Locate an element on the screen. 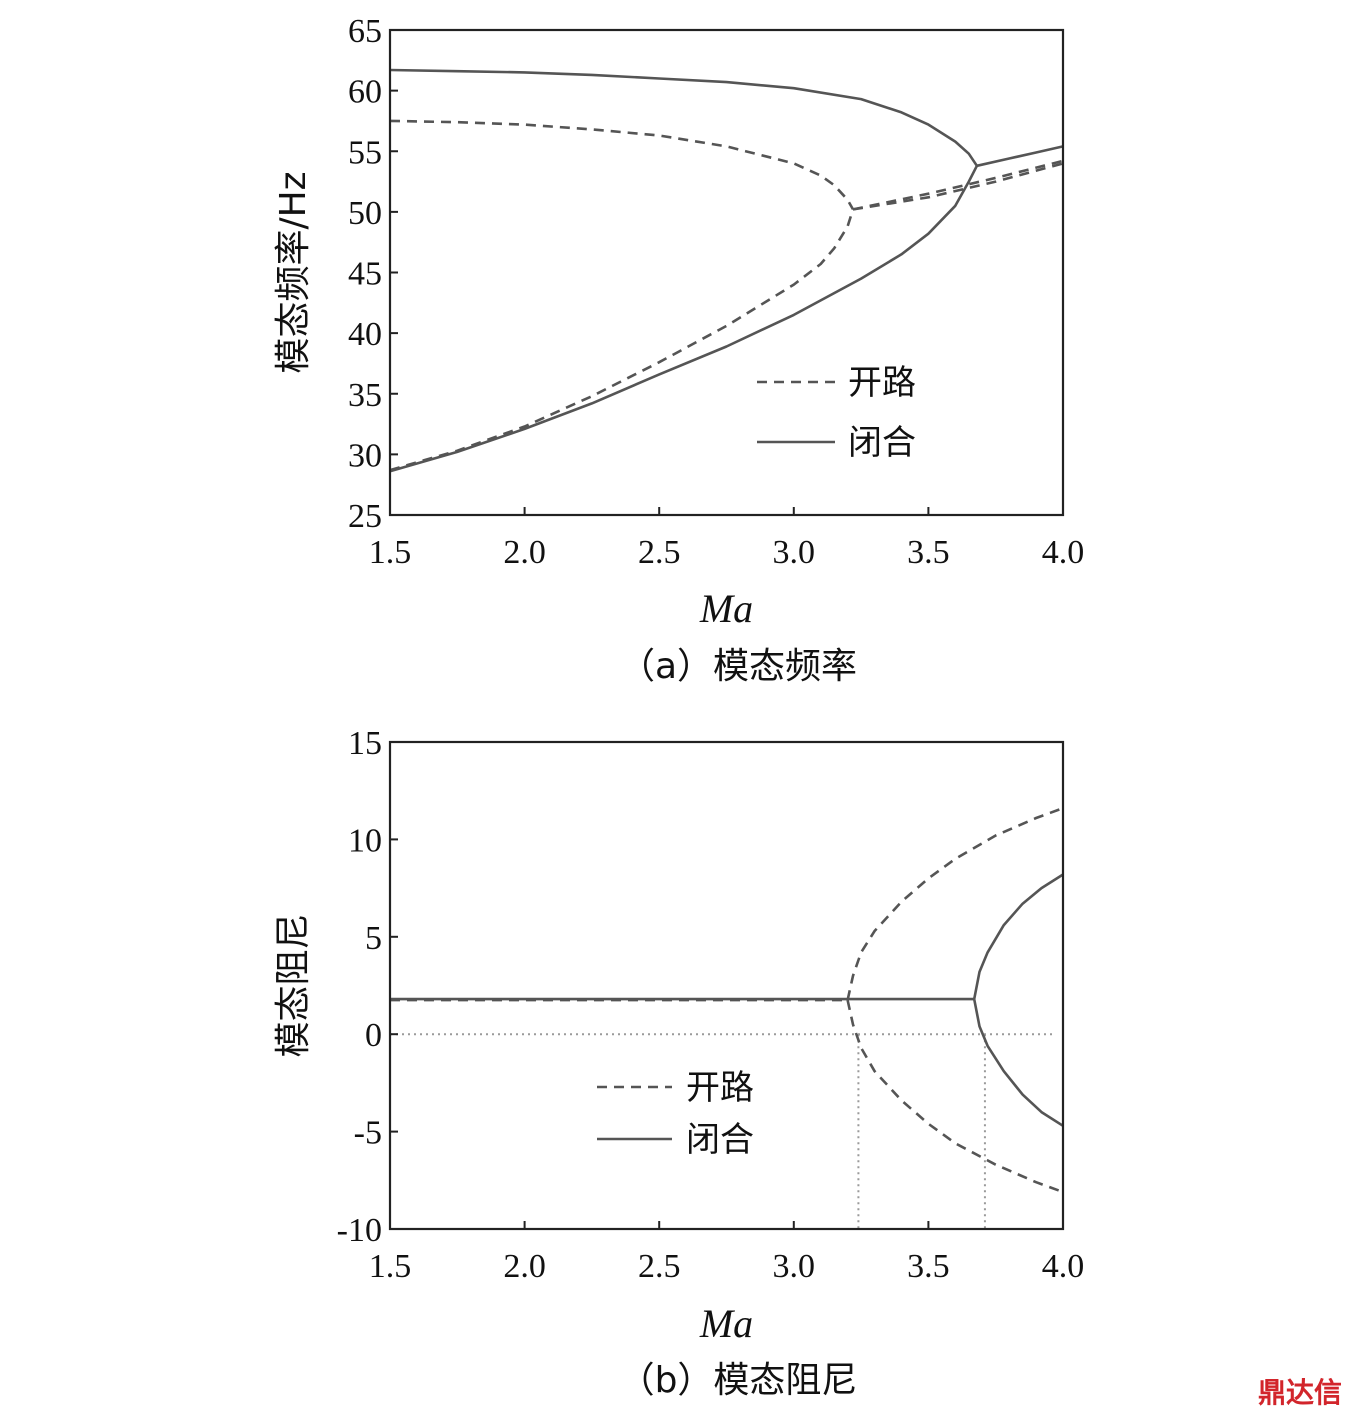  y-tick-label: 5 is located at coordinates (373, 938).